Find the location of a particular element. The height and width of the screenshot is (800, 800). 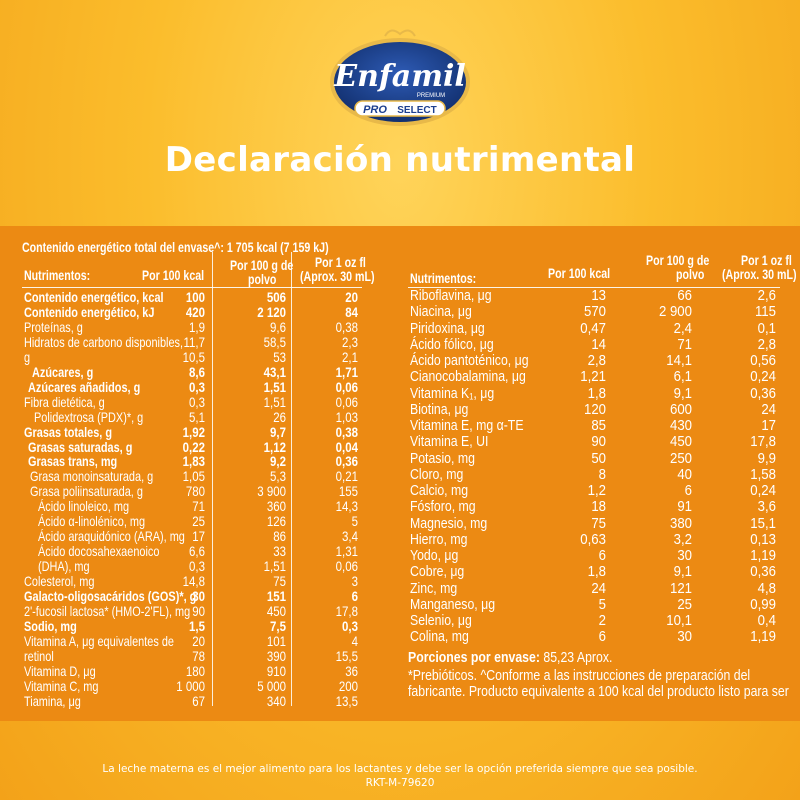

nutrient-value-v1: 5,1 is located at coordinates (197, 416).